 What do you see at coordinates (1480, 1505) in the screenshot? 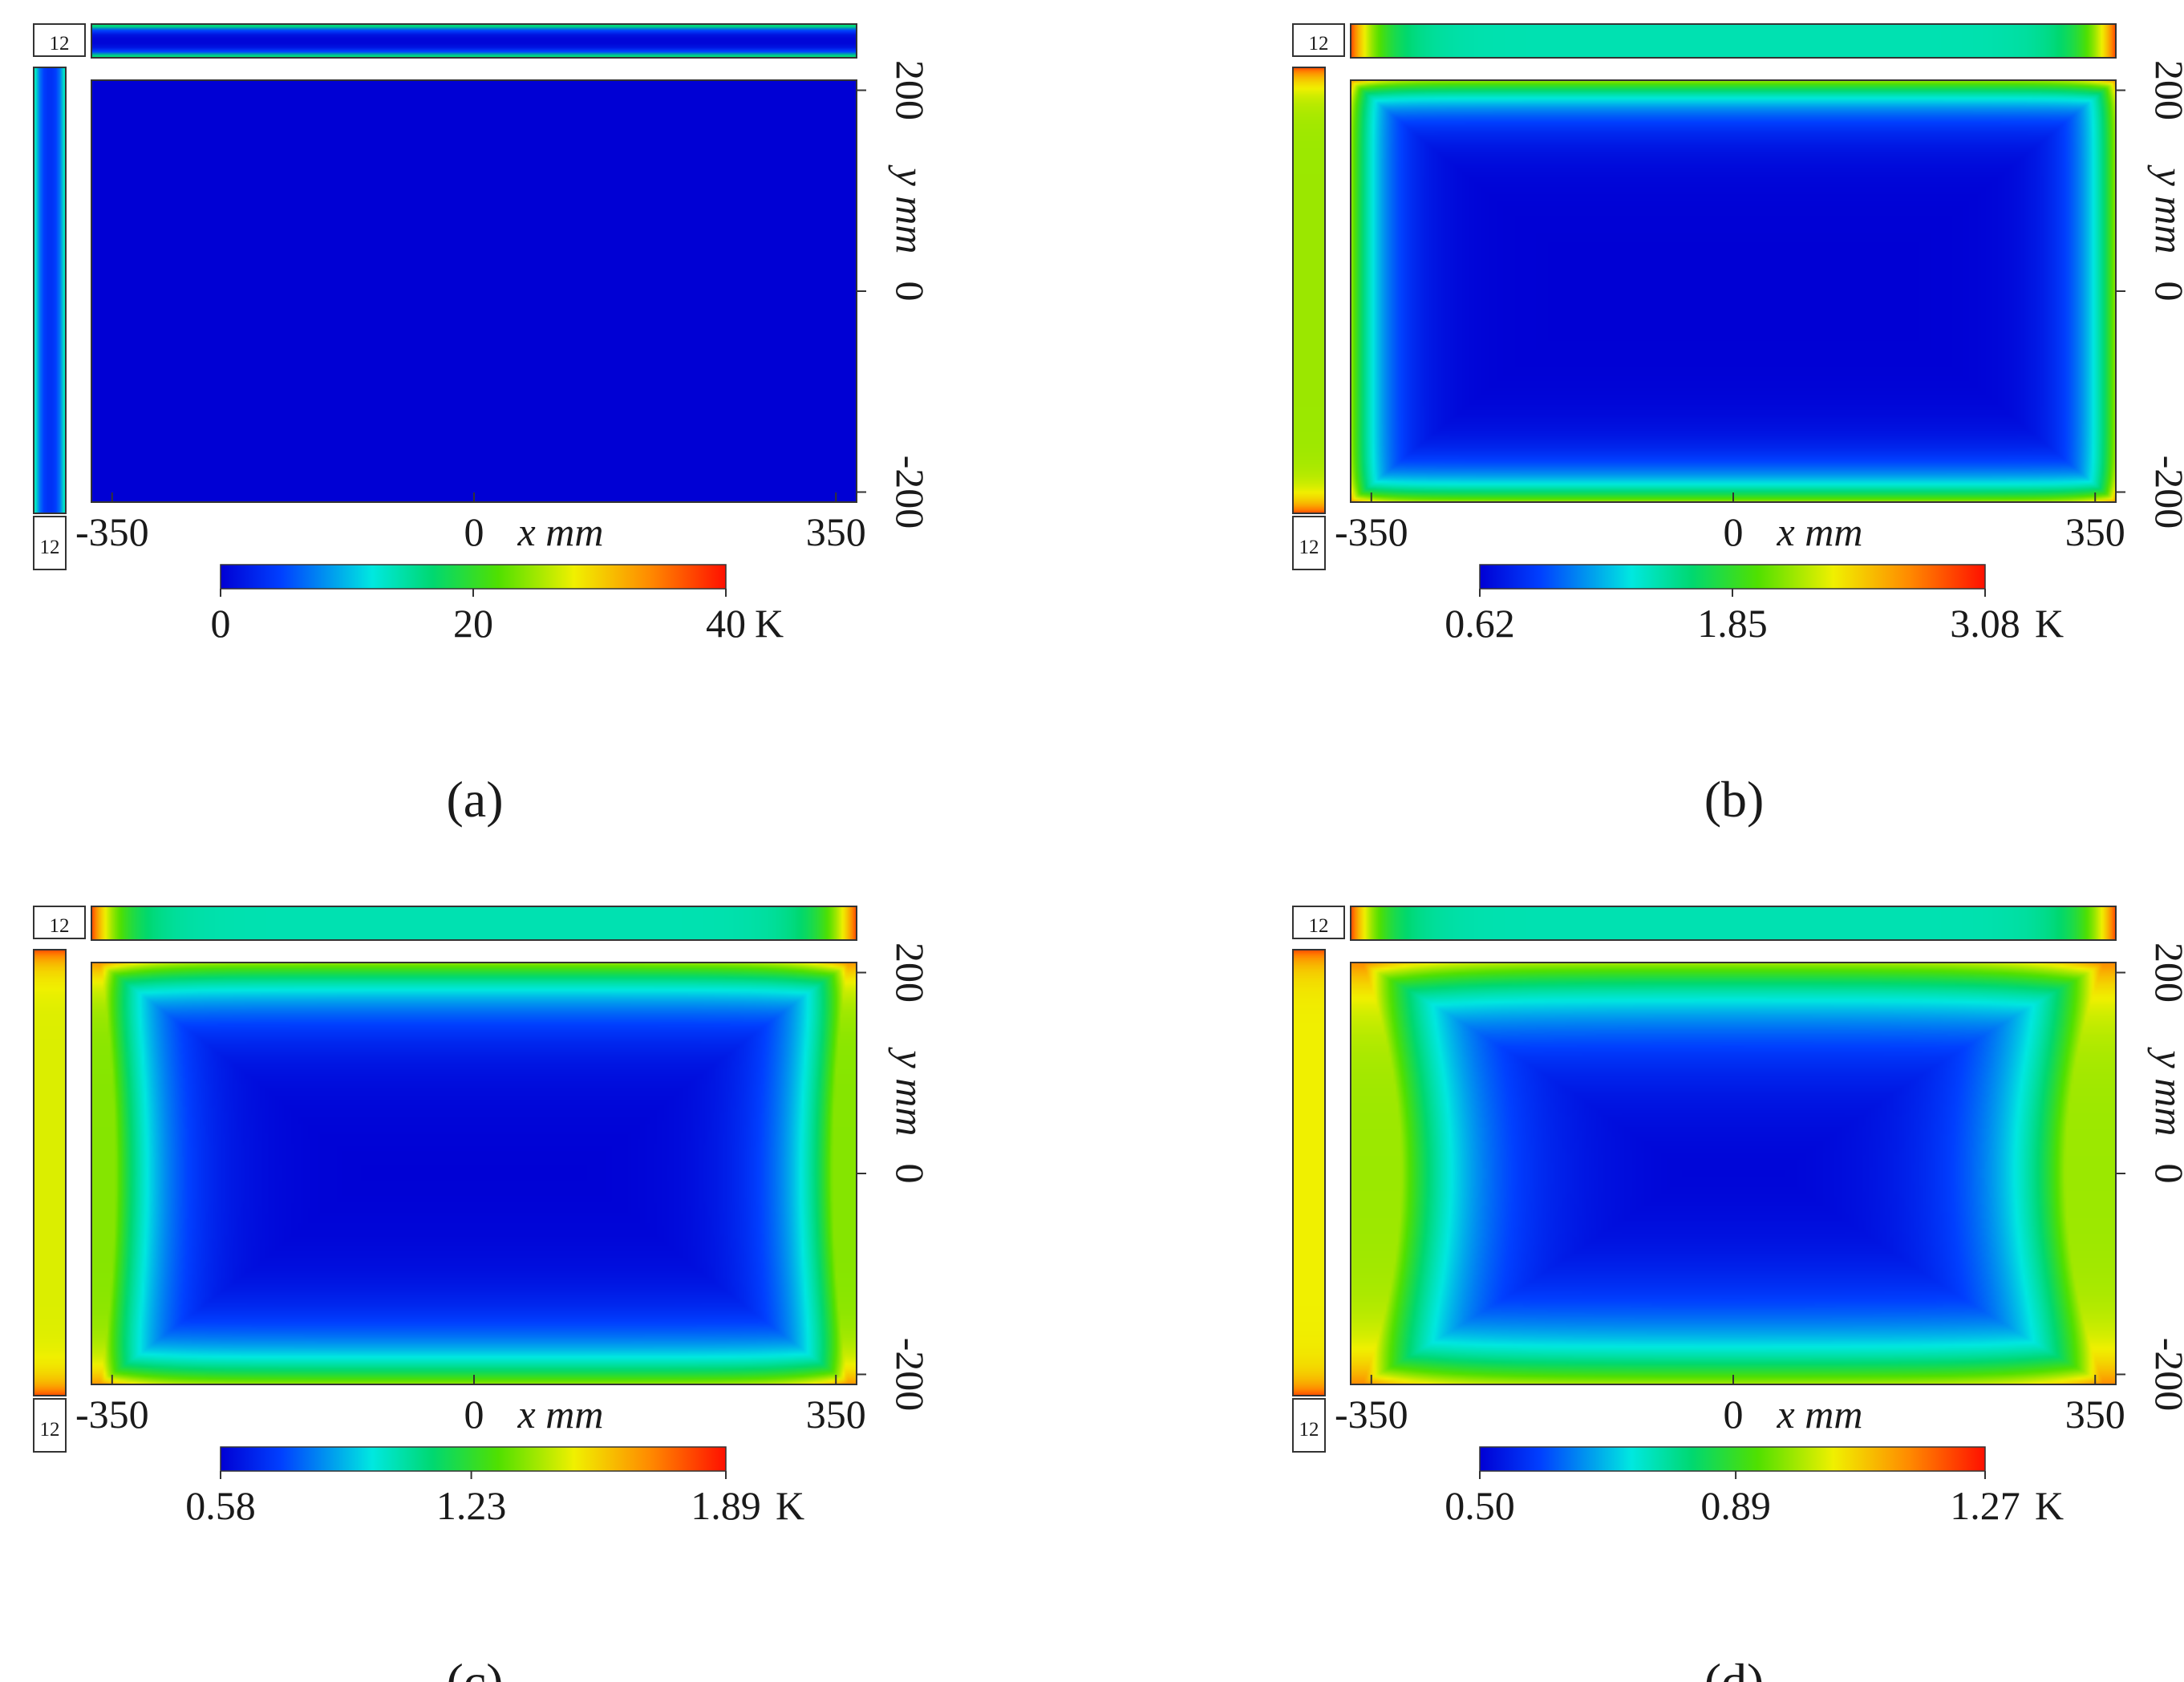
I see `colorbar-tick-label: 0.50` at bounding box center [1480, 1505].